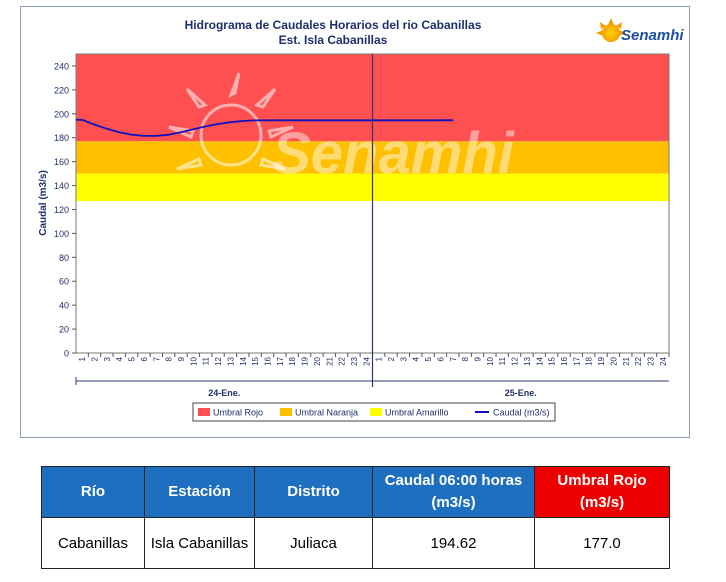  Describe the element at coordinates (428, 358) in the screenshot. I see `x-tick-label-29: 5` at that location.